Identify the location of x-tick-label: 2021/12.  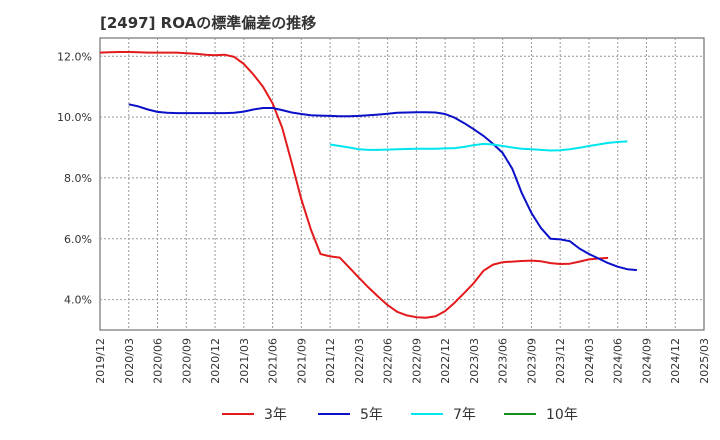
(330, 361).